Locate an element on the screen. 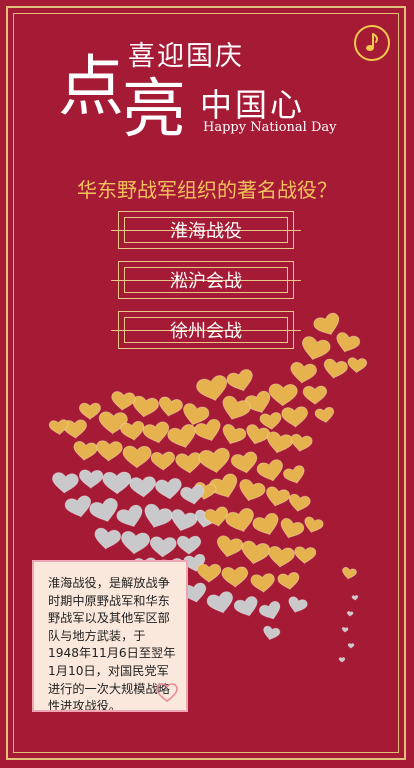  option-label-1: 淮海战役 is located at coordinates (206, 231).